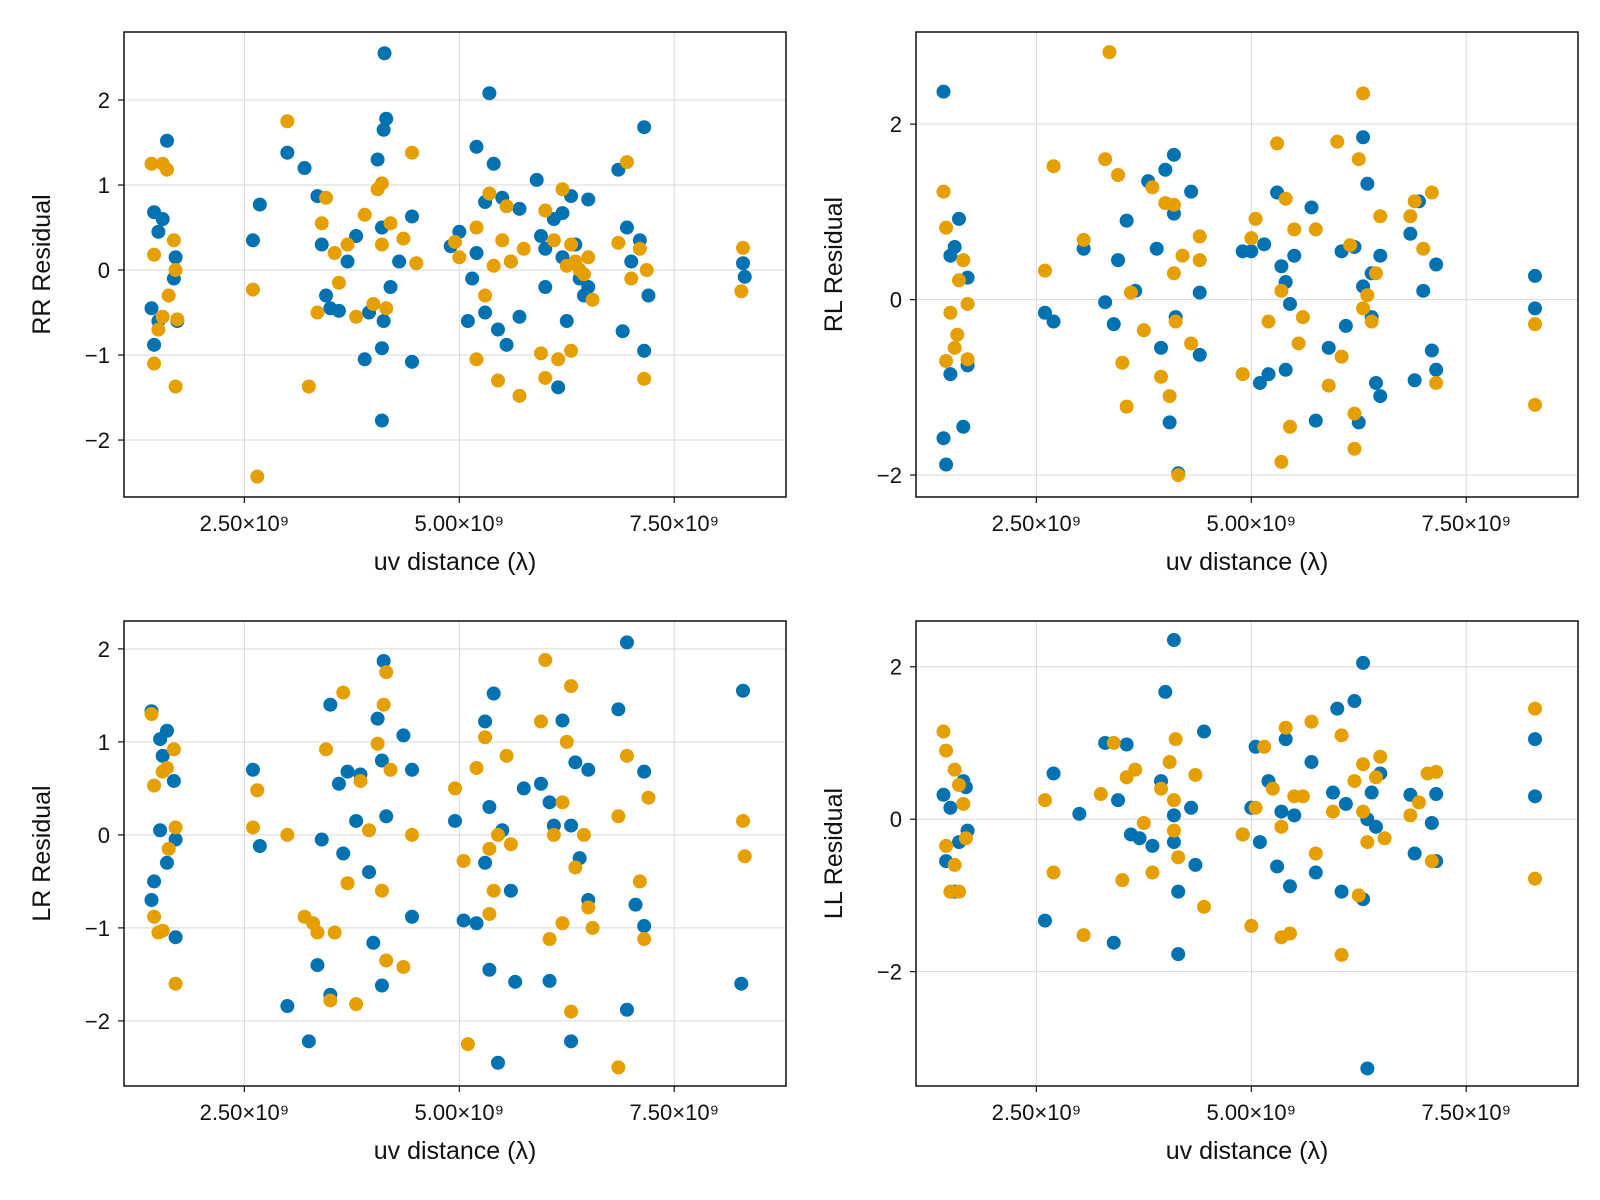 This screenshot has height=1200, width=1600. Describe the element at coordinates (460, 1112) in the screenshot. I see `x-tick-label: 5.00×10⁹` at that location.